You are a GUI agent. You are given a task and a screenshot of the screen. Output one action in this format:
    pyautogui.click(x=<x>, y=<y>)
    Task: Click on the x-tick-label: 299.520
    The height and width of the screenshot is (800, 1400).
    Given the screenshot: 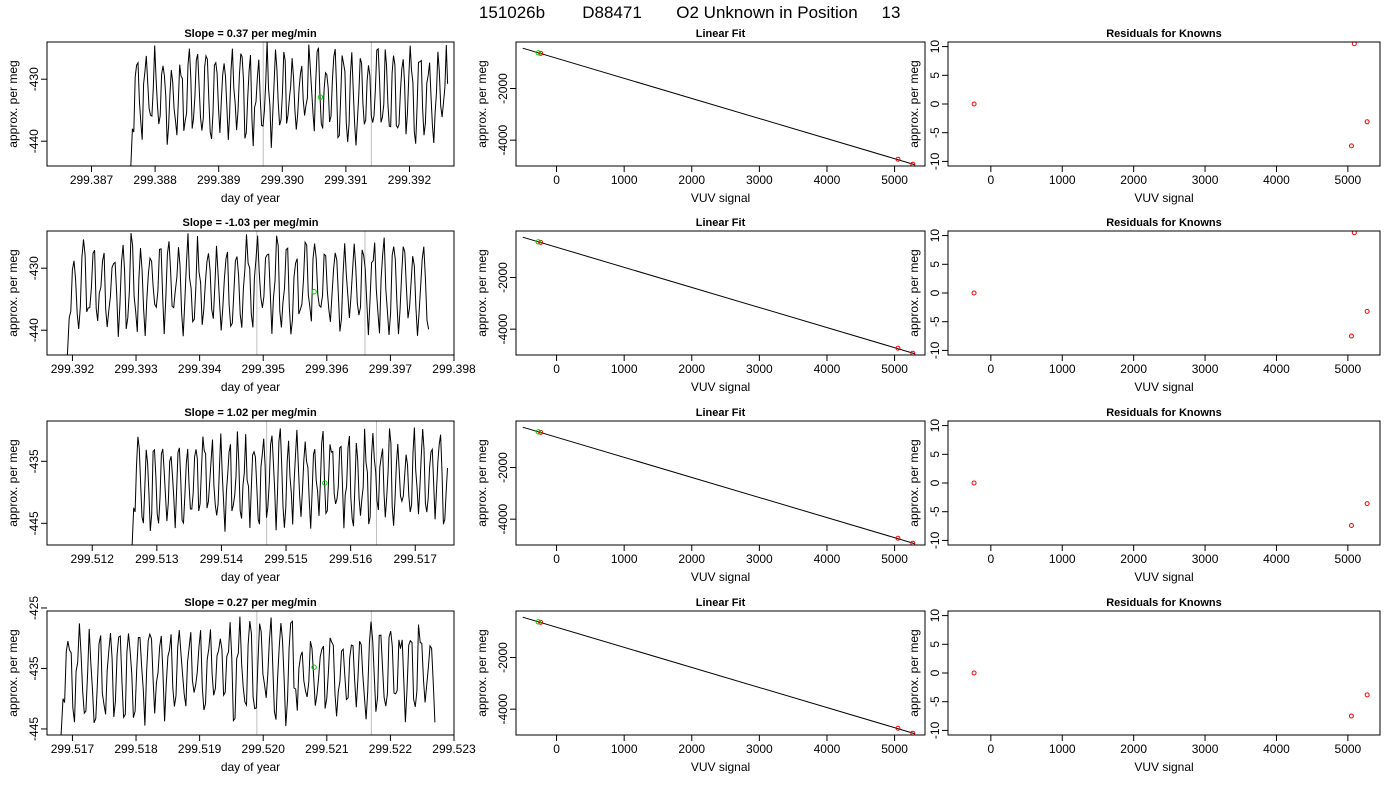 What is the action you would take?
    pyautogui.click(x=264, y=749)
    